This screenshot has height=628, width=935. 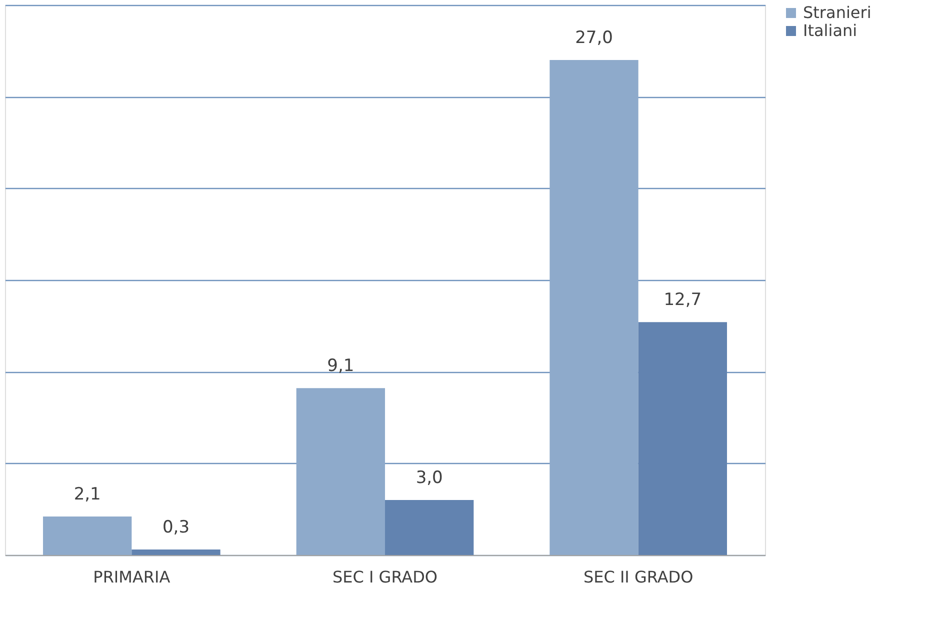 I want to click on x-tick-label: PRIMARIA, so click(x=131, y=577).